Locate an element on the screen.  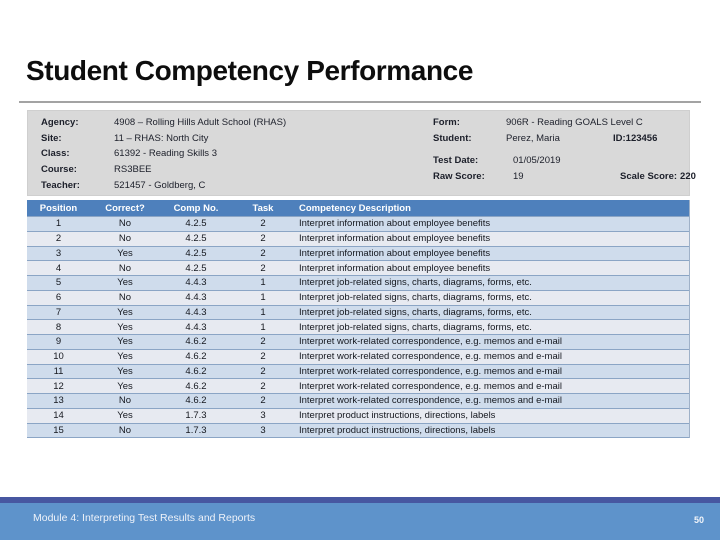
teacher-row: Teacher: 521457 - Goldberg, C is located at coordinates (163, 185).